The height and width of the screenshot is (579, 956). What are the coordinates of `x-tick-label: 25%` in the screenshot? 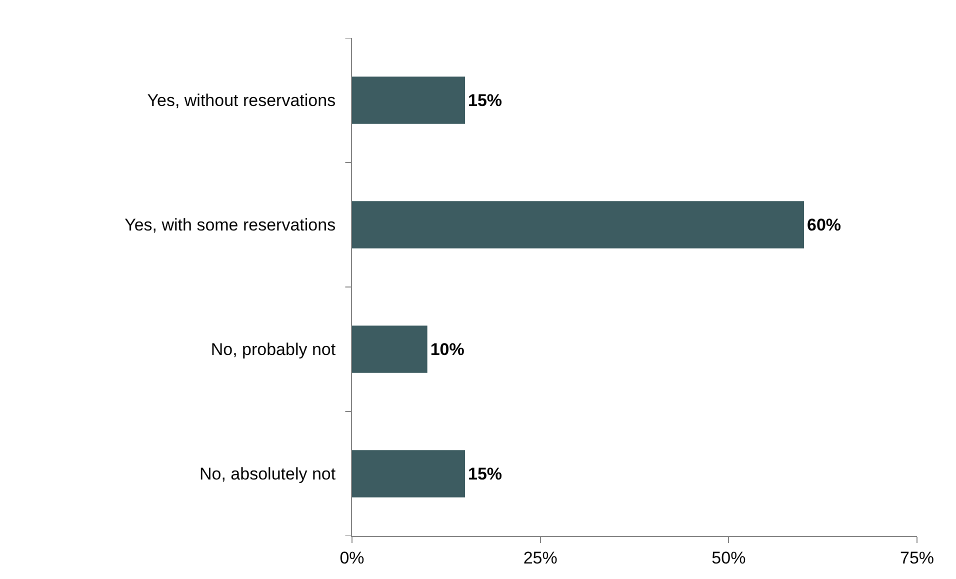 It's located at (540, 558).